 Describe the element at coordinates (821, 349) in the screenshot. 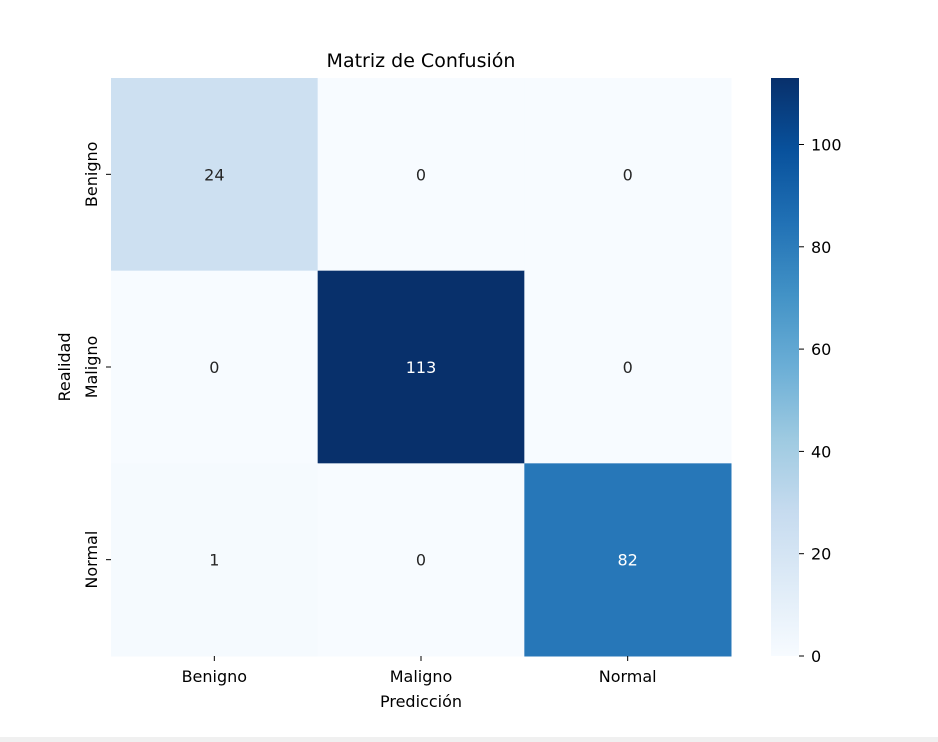

I see `colorbar-tick-label: 60` at that location.